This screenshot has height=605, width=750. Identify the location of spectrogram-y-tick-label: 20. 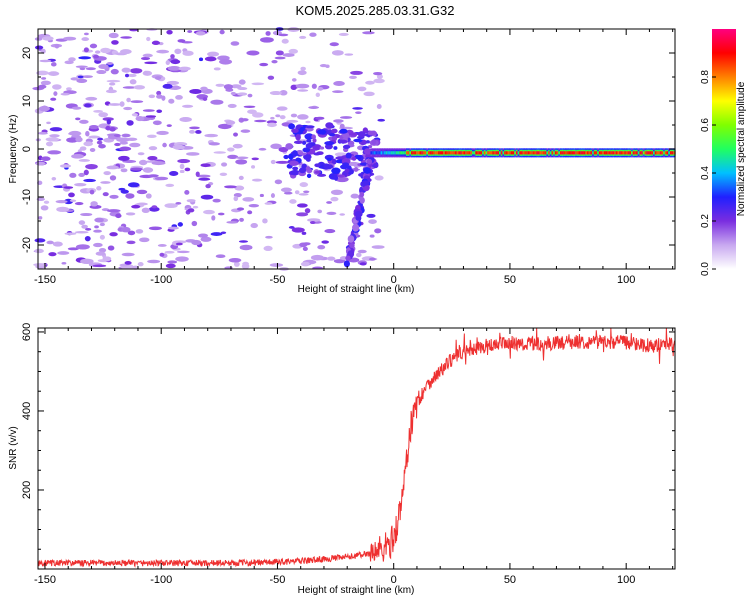
(27, 53).